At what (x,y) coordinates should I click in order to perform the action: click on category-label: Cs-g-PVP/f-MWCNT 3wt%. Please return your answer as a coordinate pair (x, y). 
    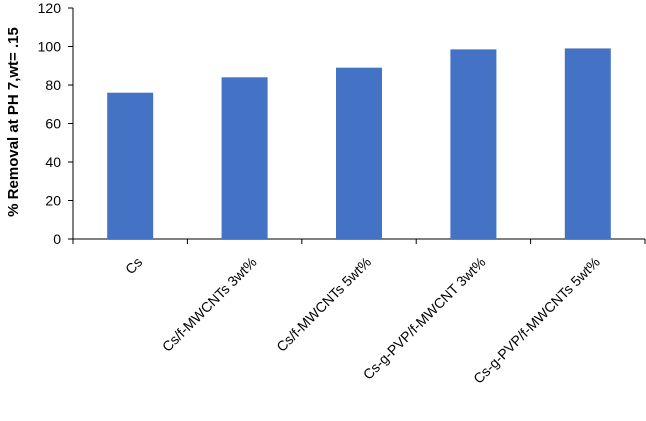
    Looking at the image, I should click on (424, 318).